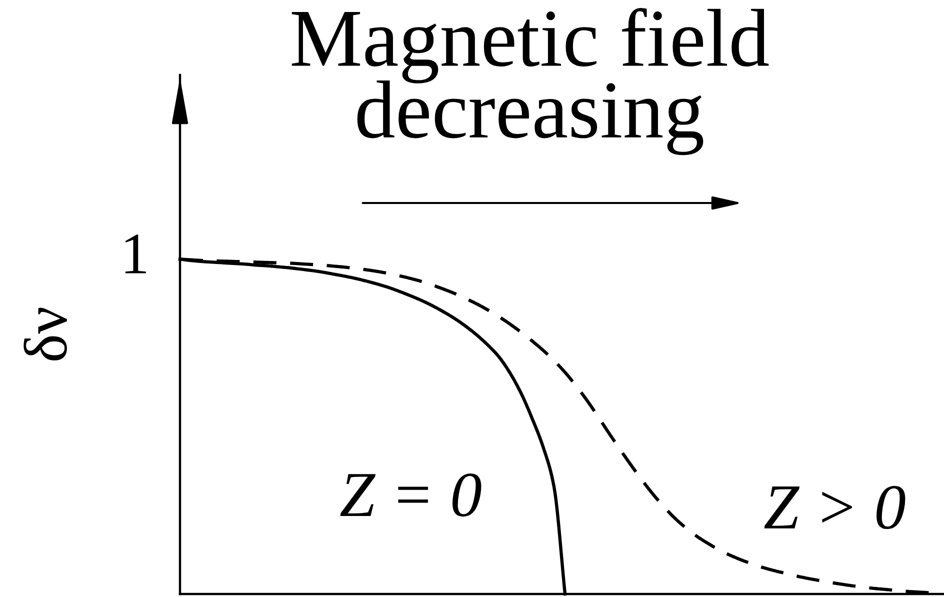 The height and width of the screenshot is (597, 944). What do you see at coordinates (835, 508) in the screenshot?
I see `series-label: Z > 0` at bounding box center [835, 508].